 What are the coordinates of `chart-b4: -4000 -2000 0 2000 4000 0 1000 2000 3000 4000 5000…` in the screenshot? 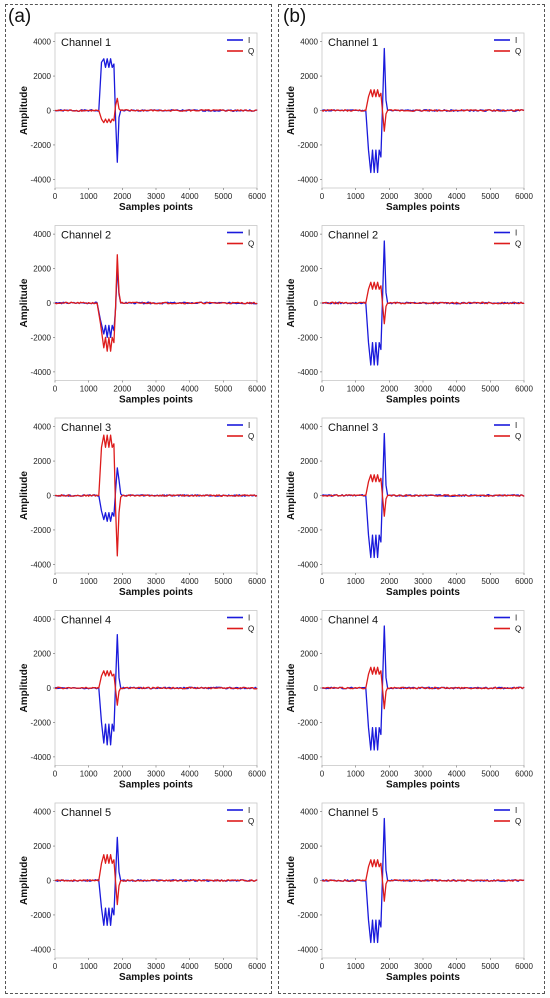 It's located at (409, 700).